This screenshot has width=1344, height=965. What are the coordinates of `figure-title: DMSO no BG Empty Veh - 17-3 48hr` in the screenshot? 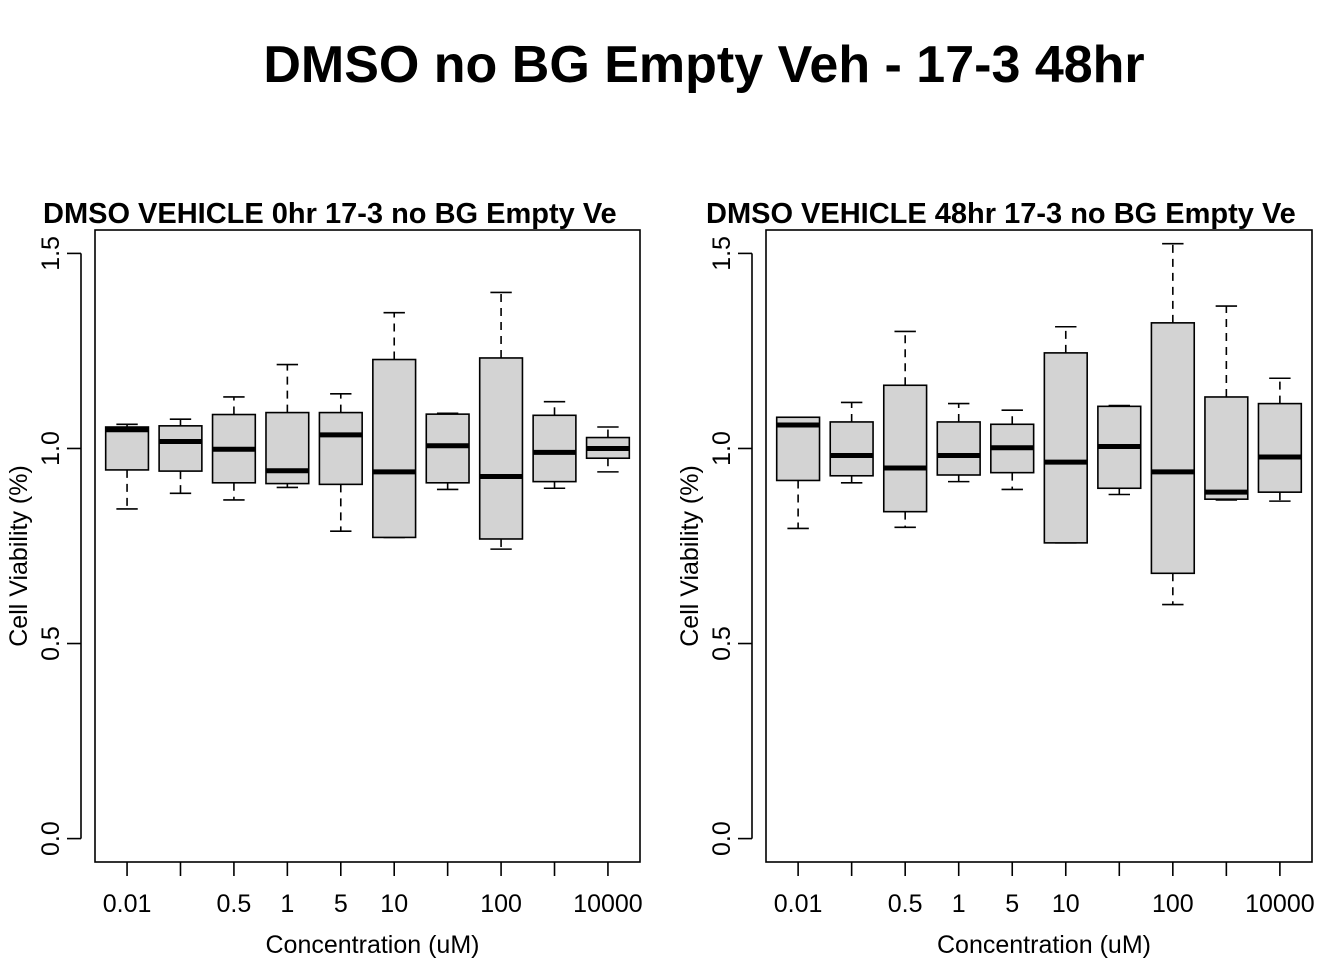 It's located at (703, 65).